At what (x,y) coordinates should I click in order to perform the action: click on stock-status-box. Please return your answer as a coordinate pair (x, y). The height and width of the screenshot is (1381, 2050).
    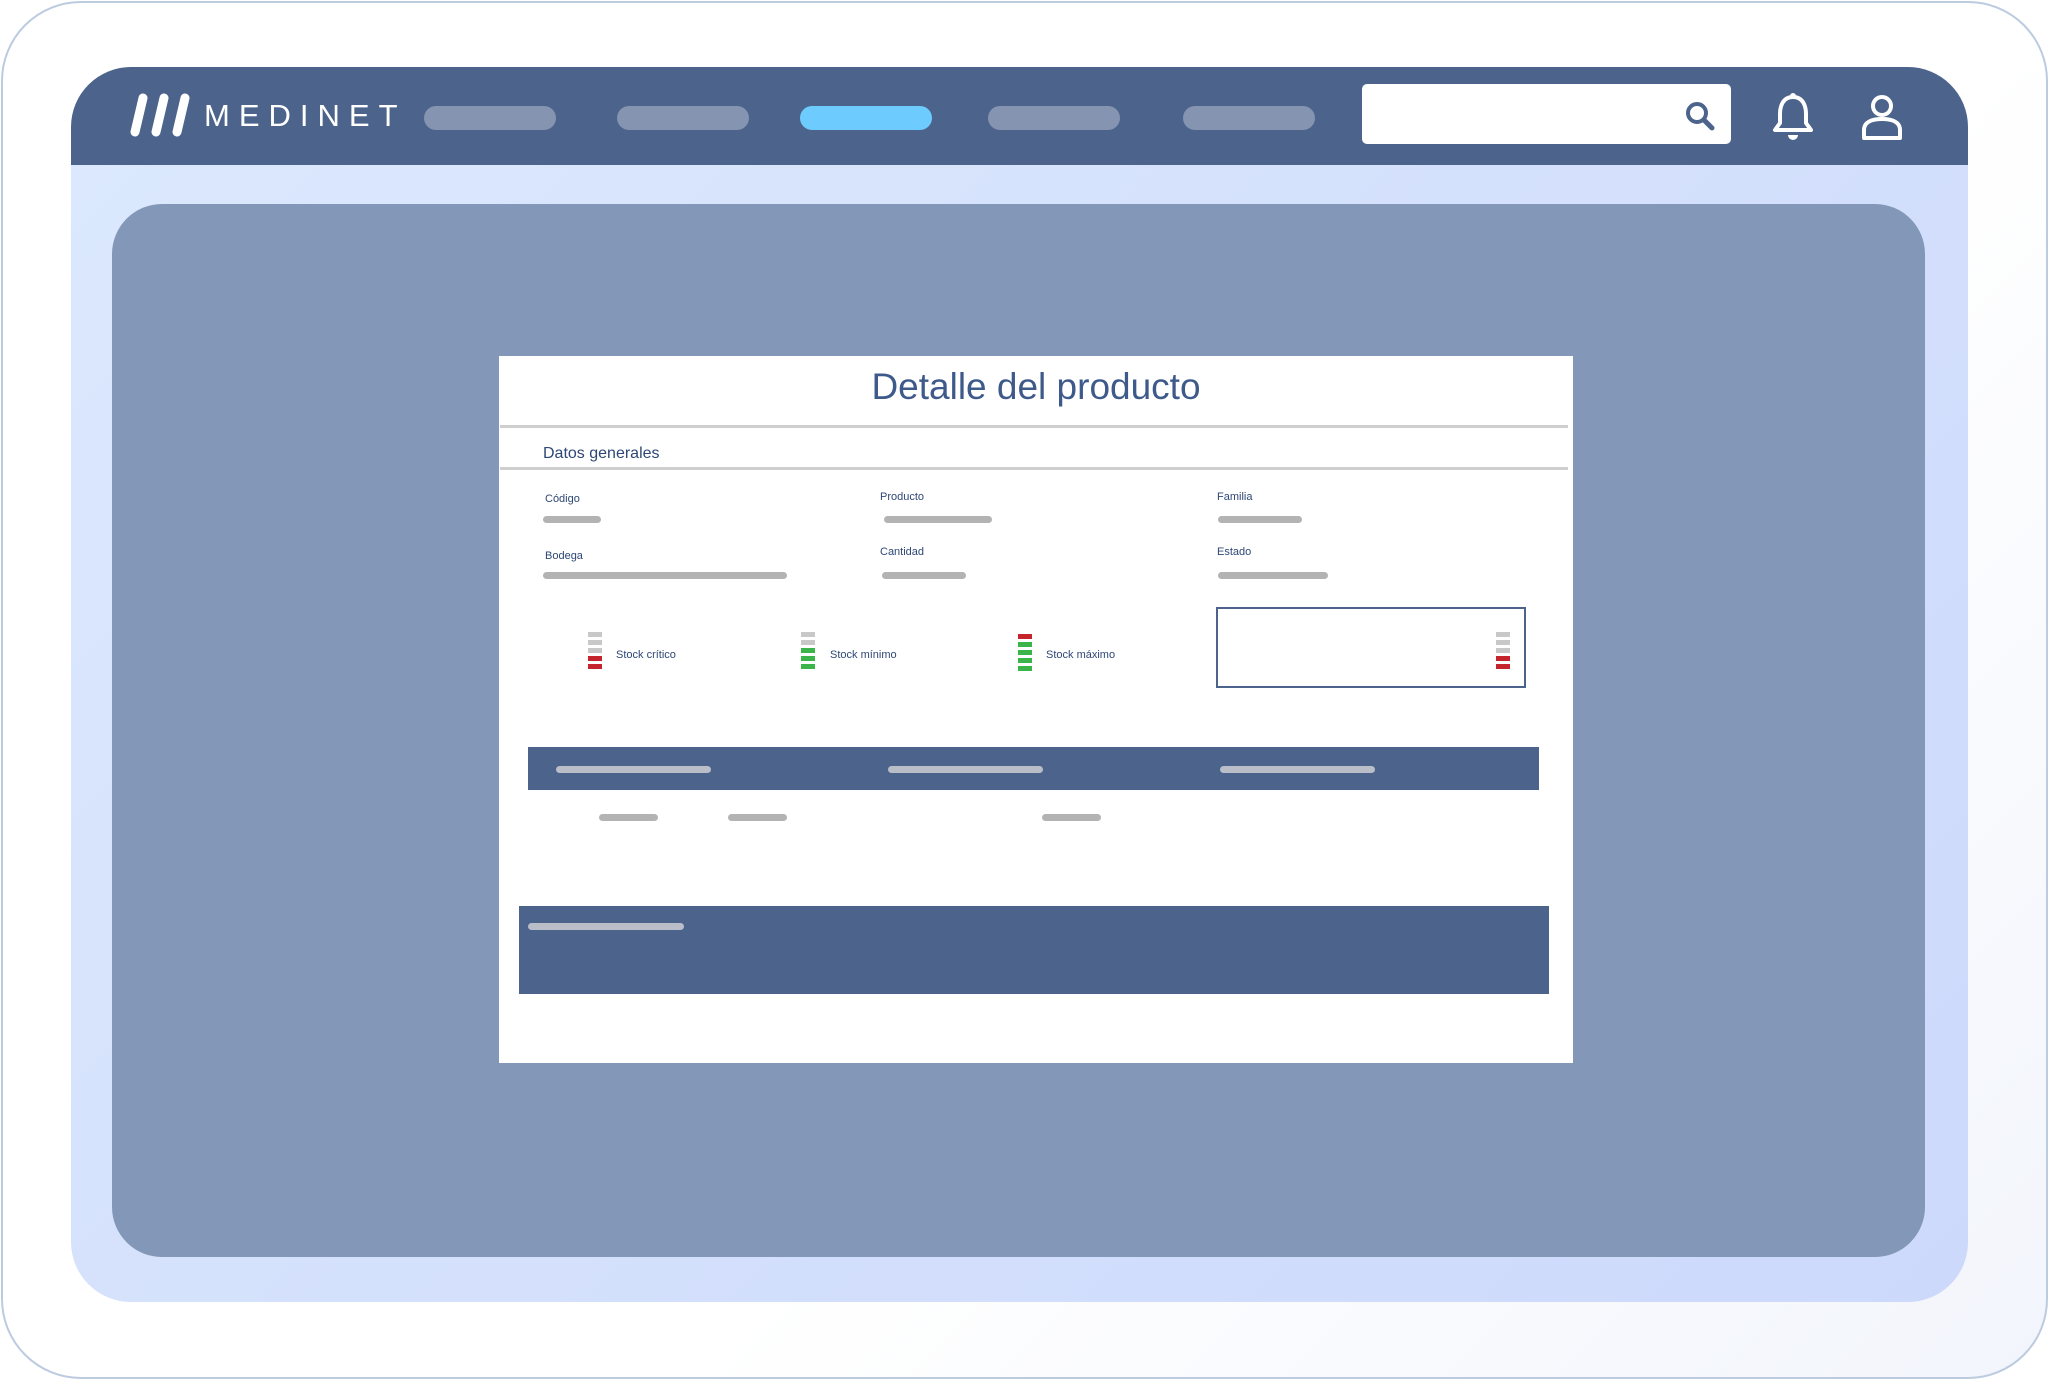
    Looking at the image, I should click on (1371, 647).